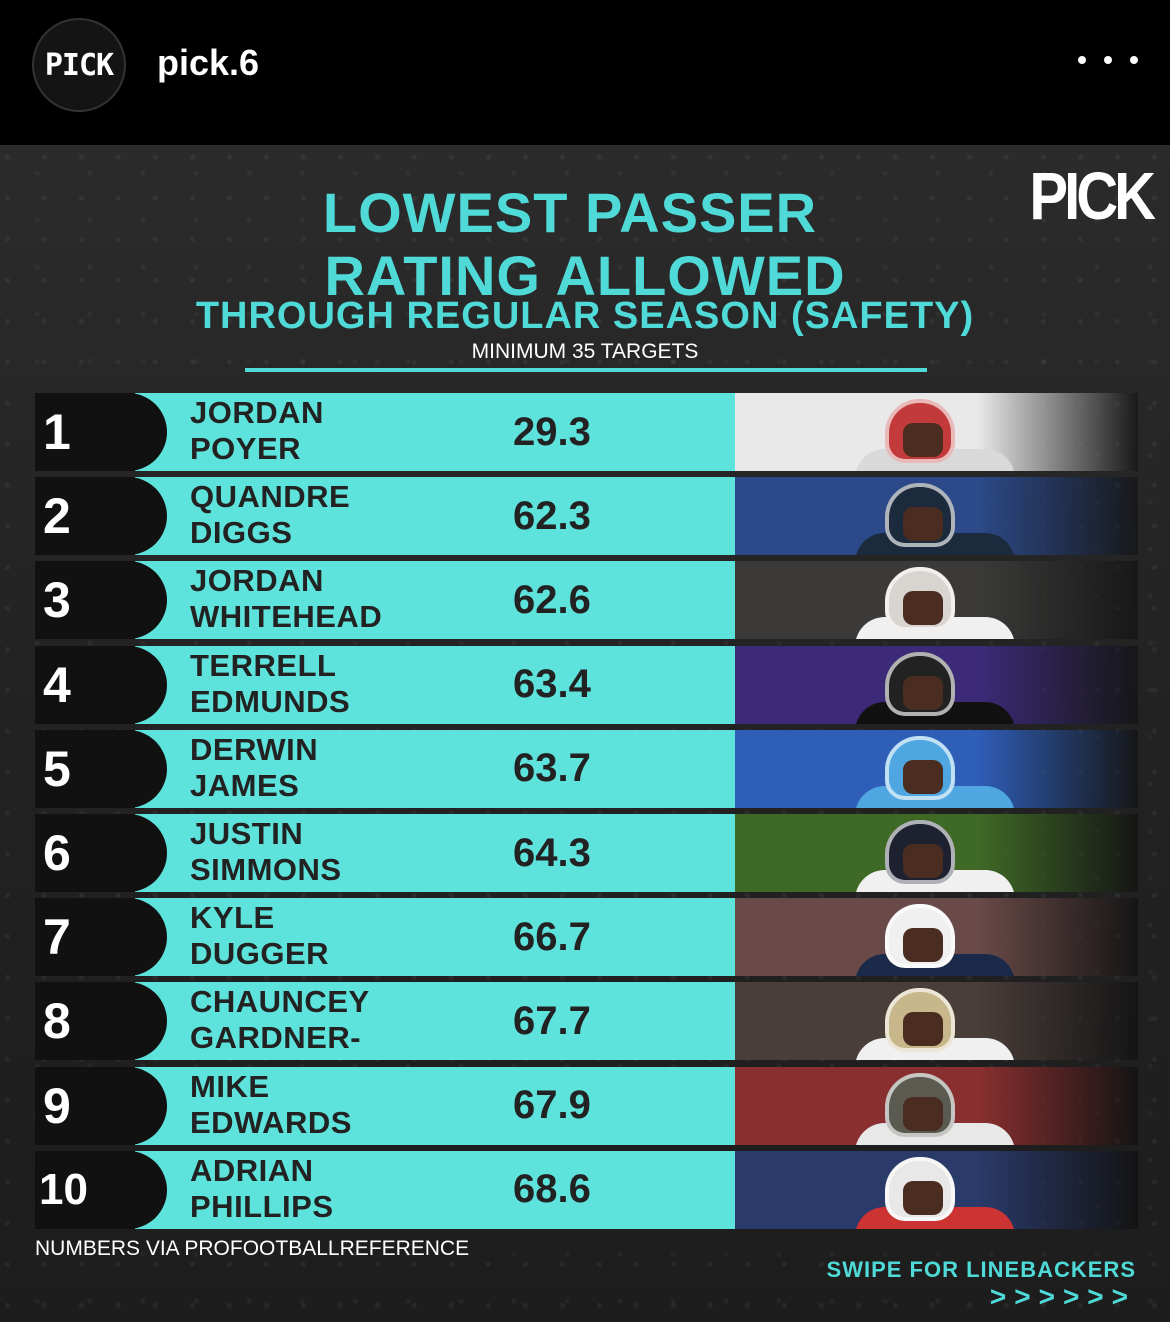 This screenshot has height=1322, width=1170. I want to click on ranking-row: 10 ADRIAN PHILLIPS 68.6, so click(586, 1189).